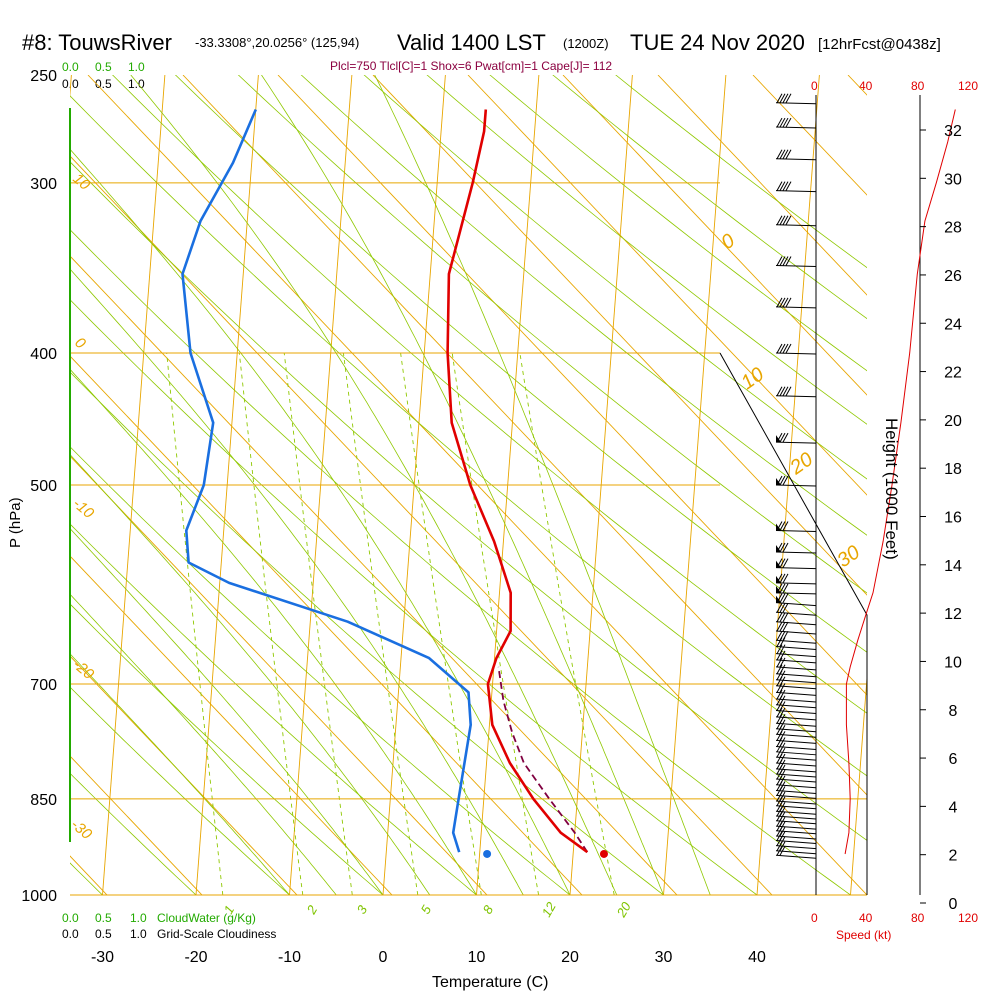 The width and height of the screenshot is (1000, 1000). Describe the element at coordinates (953, 518) in the screenshot. I see `height-tick-label: 16` at that location.